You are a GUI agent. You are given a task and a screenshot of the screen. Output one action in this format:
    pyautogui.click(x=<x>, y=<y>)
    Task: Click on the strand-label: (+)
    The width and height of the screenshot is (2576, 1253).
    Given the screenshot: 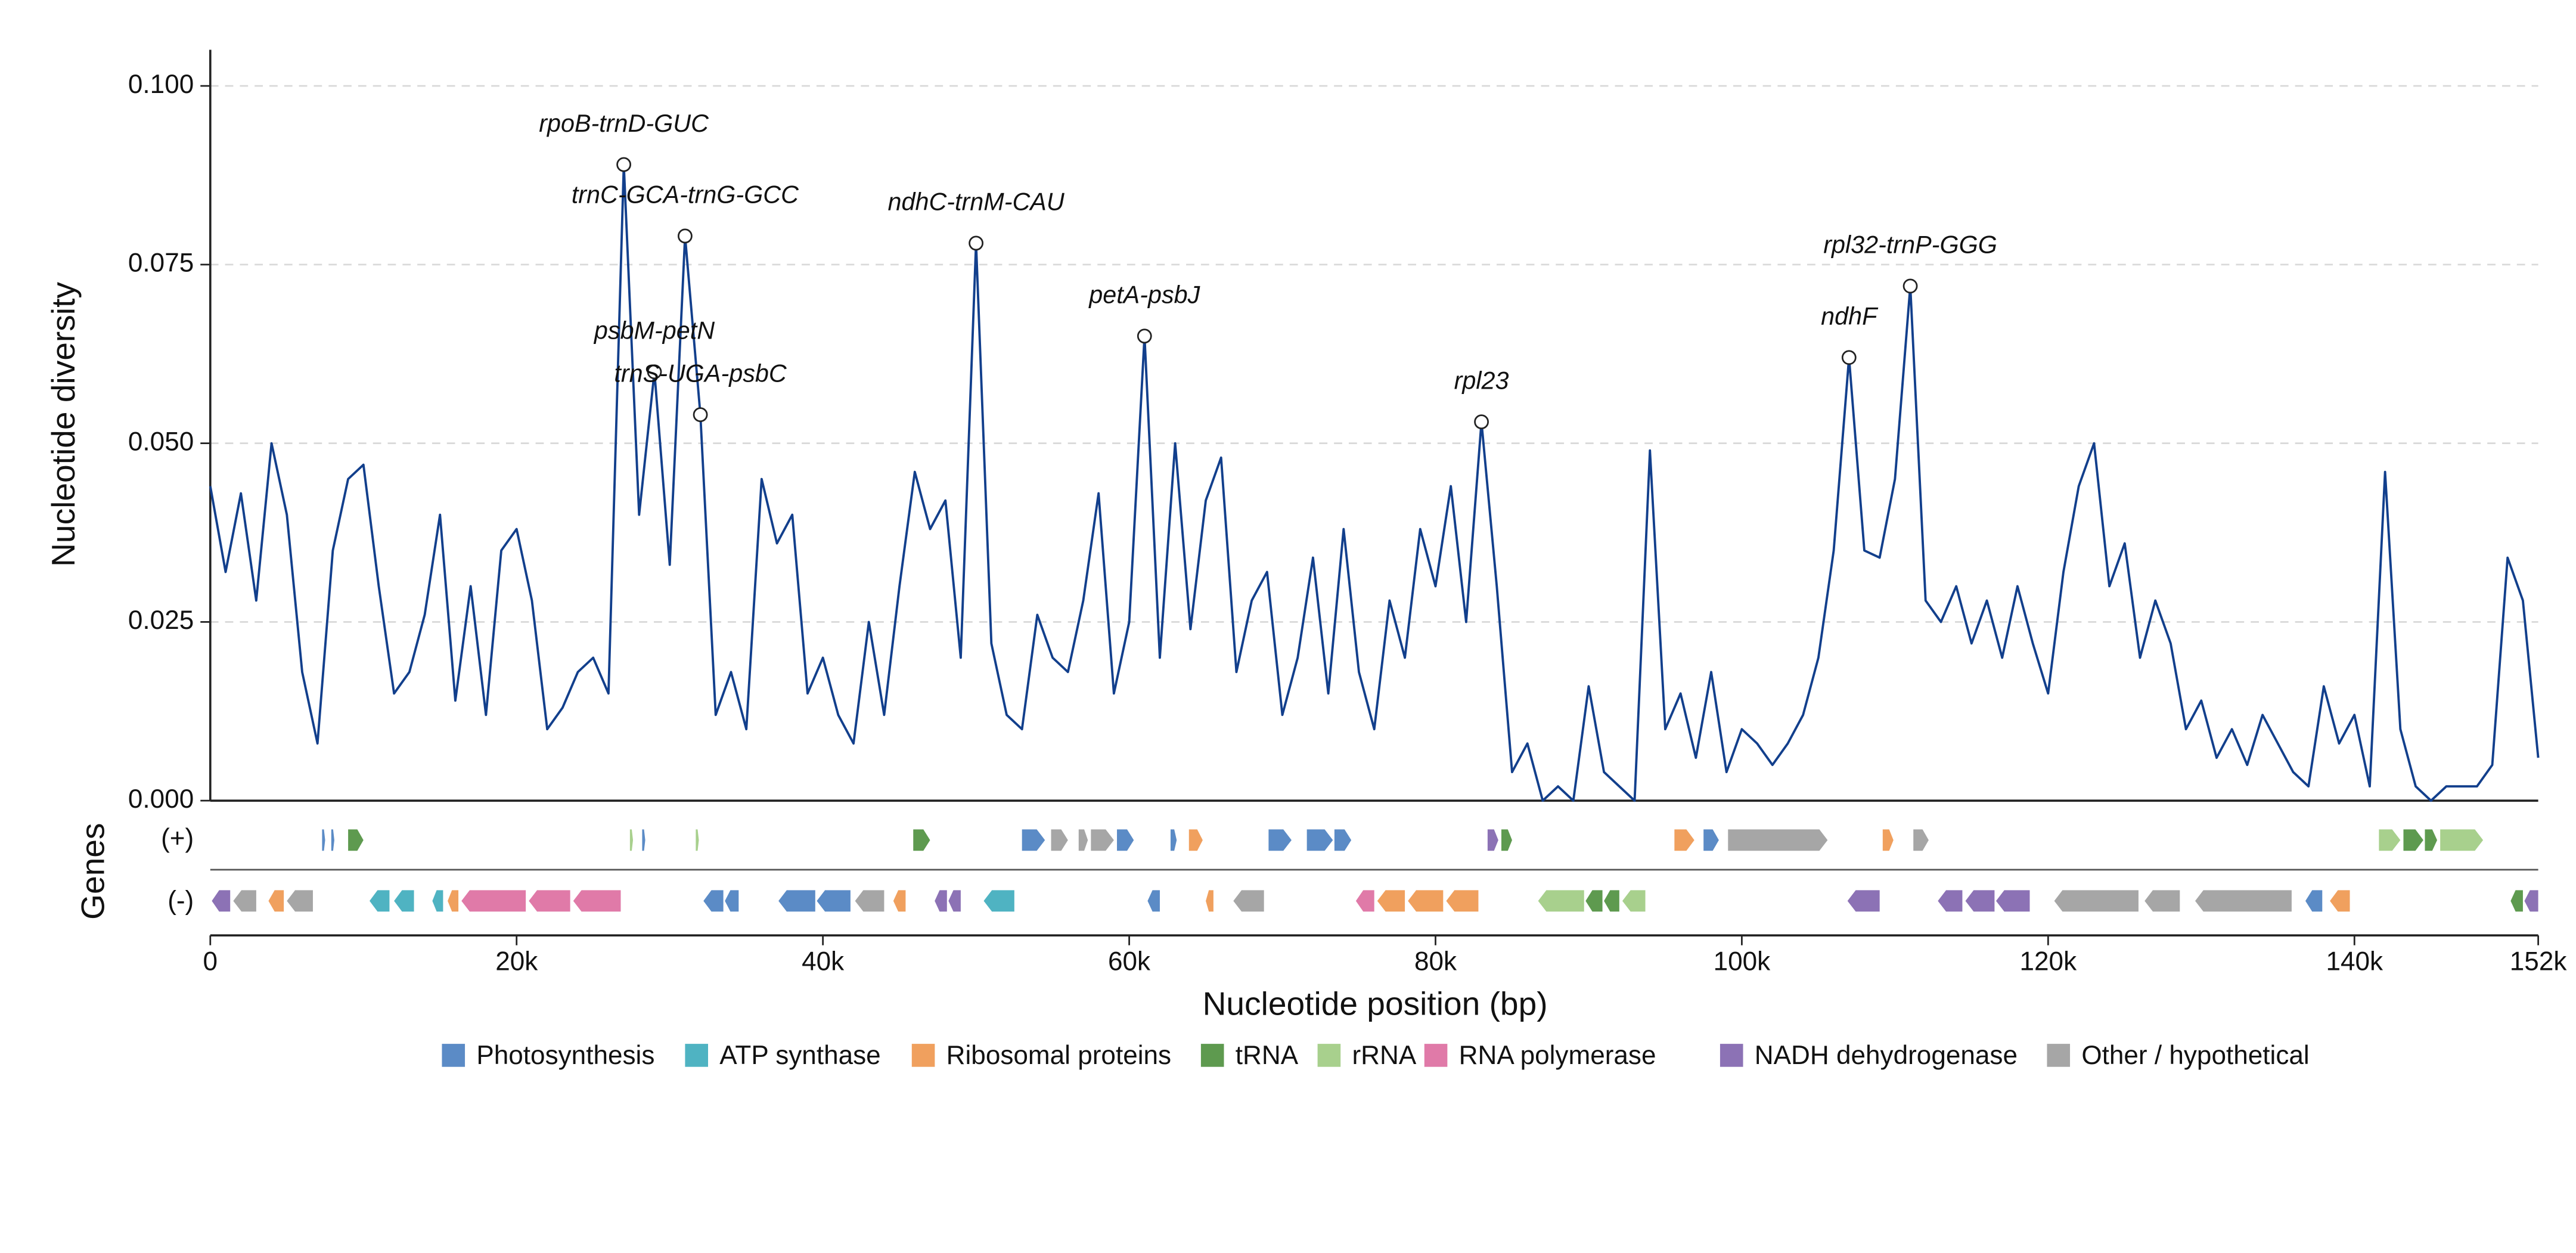 What is the action you would take?
    pyautogui.click(x=177, y=838)
    